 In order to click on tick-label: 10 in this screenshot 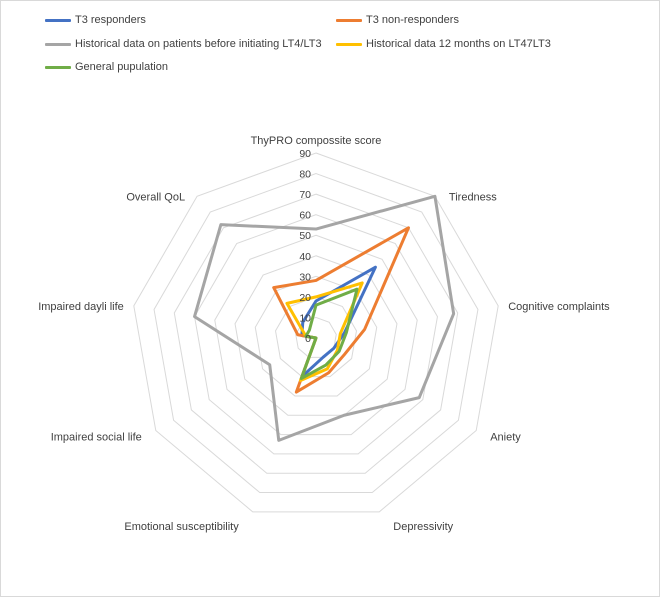, I will do `click(305, 318)`.